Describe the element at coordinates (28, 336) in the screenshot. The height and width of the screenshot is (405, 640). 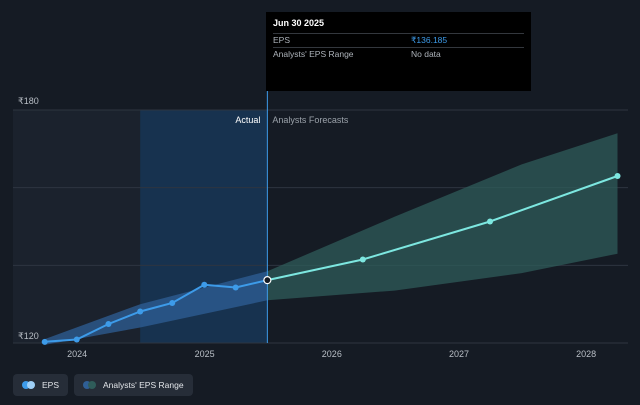
I see `y-tick-label: ₹120` at that location.